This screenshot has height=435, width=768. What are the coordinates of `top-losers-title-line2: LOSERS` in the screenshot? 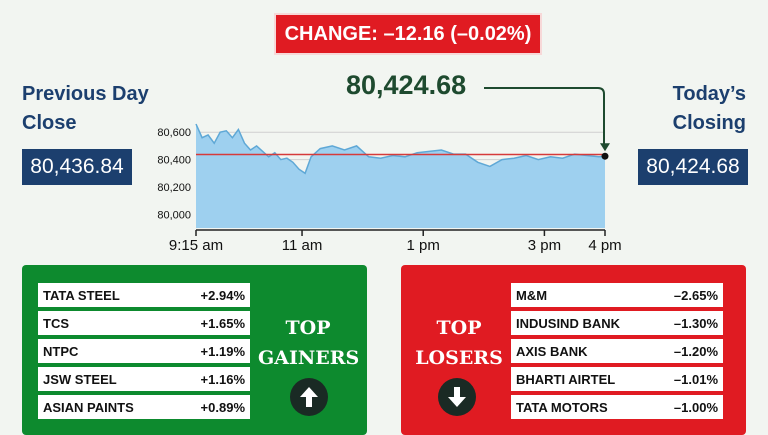 It's located at (459, 358).